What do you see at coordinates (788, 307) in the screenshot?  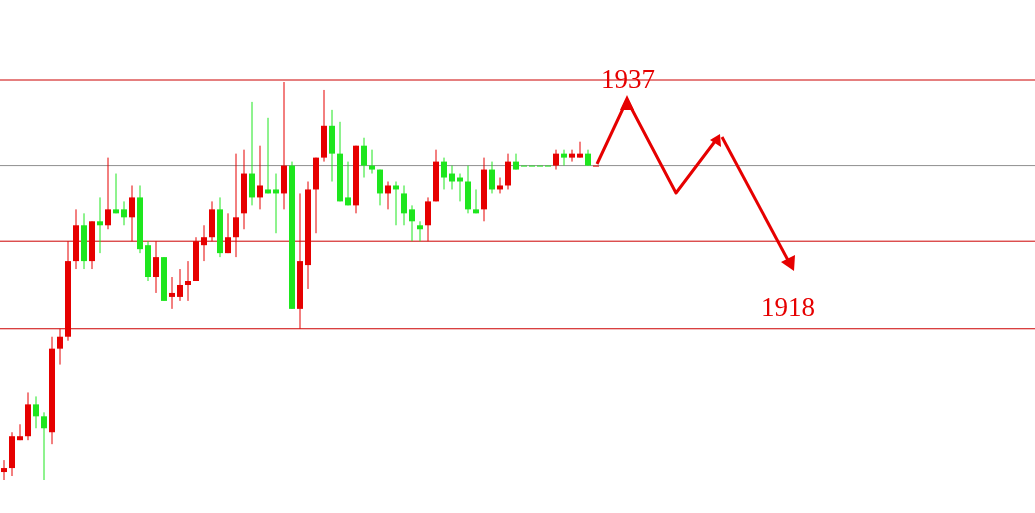 I see `text: 1918` at bounding box center [788, 307].